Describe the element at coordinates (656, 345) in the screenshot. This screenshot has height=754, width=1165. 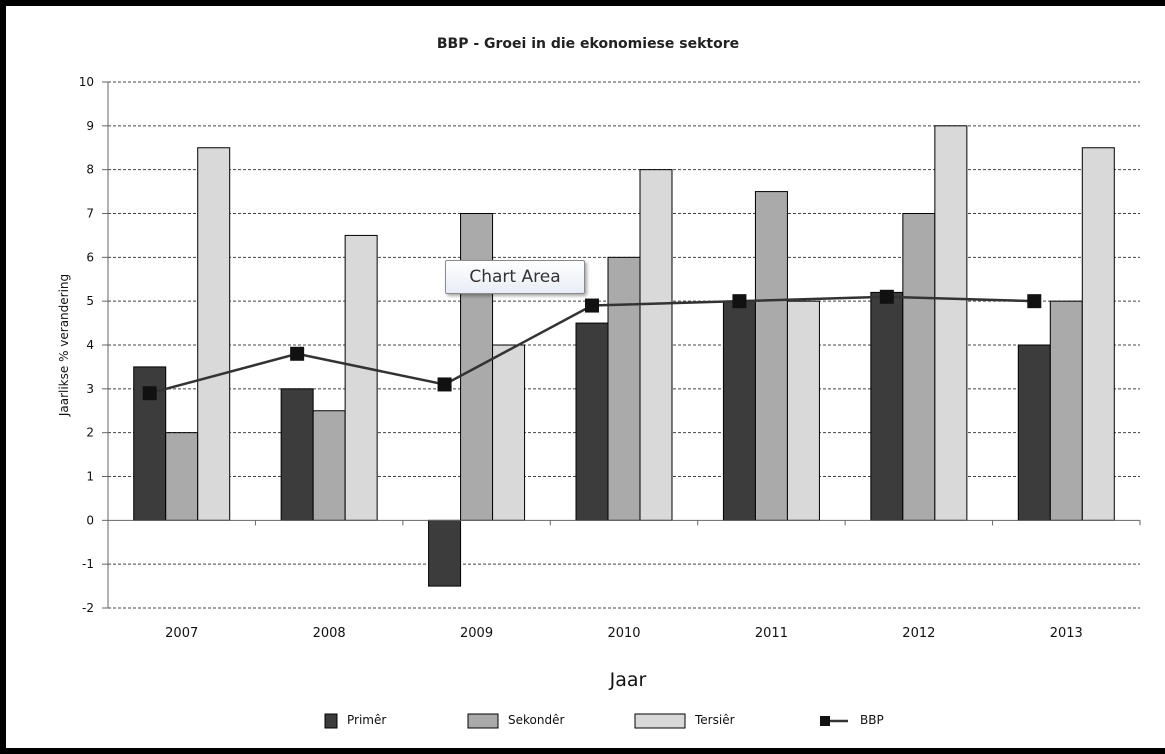
I see `bar-tersiêr-2010` at that location.